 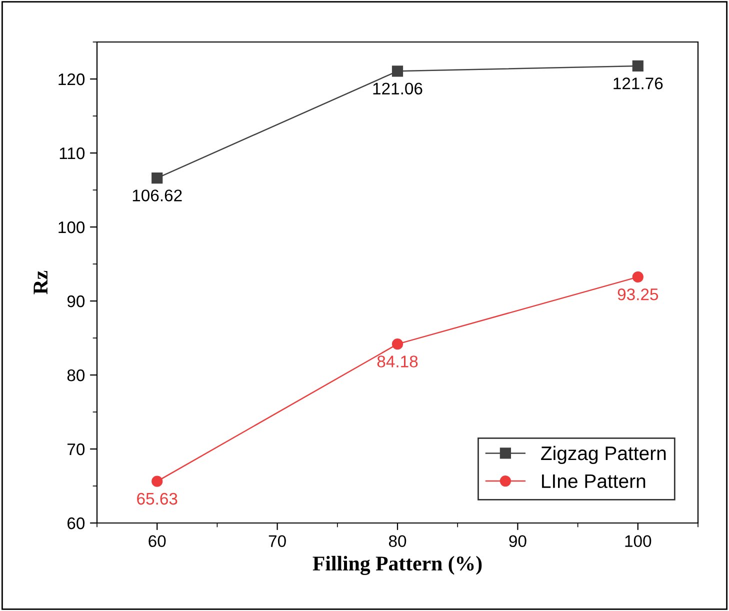 What do you see at coordinates (157, 498) in the screenshot?
I see `data-label: 65.63` at bounding box center [157, 498].